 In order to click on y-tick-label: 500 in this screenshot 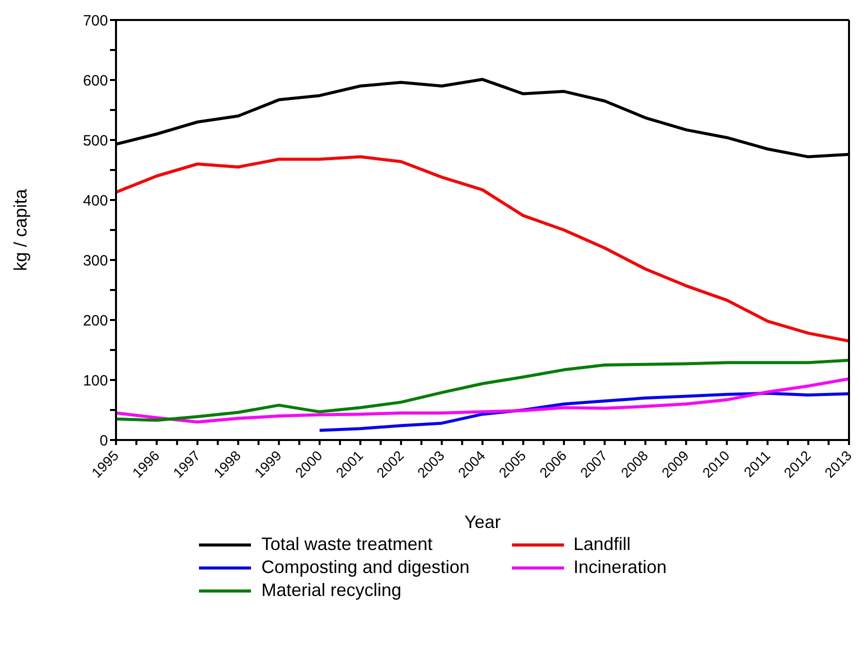, I will do `click(95, 141)`.